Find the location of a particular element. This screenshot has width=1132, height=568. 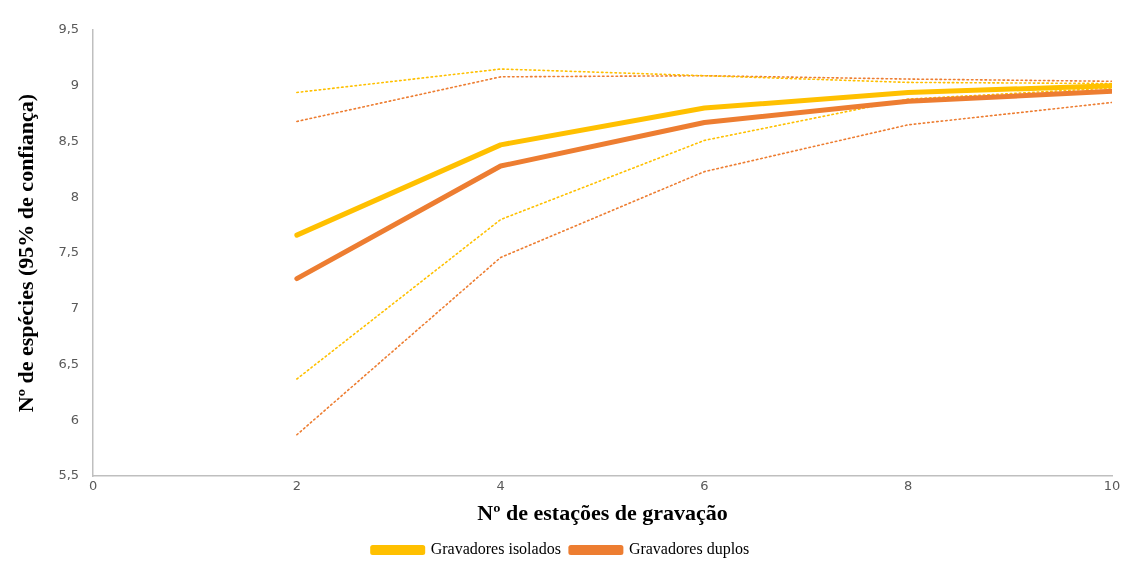

y-tick-label: 8,5 is located at coordinates (69, 140).